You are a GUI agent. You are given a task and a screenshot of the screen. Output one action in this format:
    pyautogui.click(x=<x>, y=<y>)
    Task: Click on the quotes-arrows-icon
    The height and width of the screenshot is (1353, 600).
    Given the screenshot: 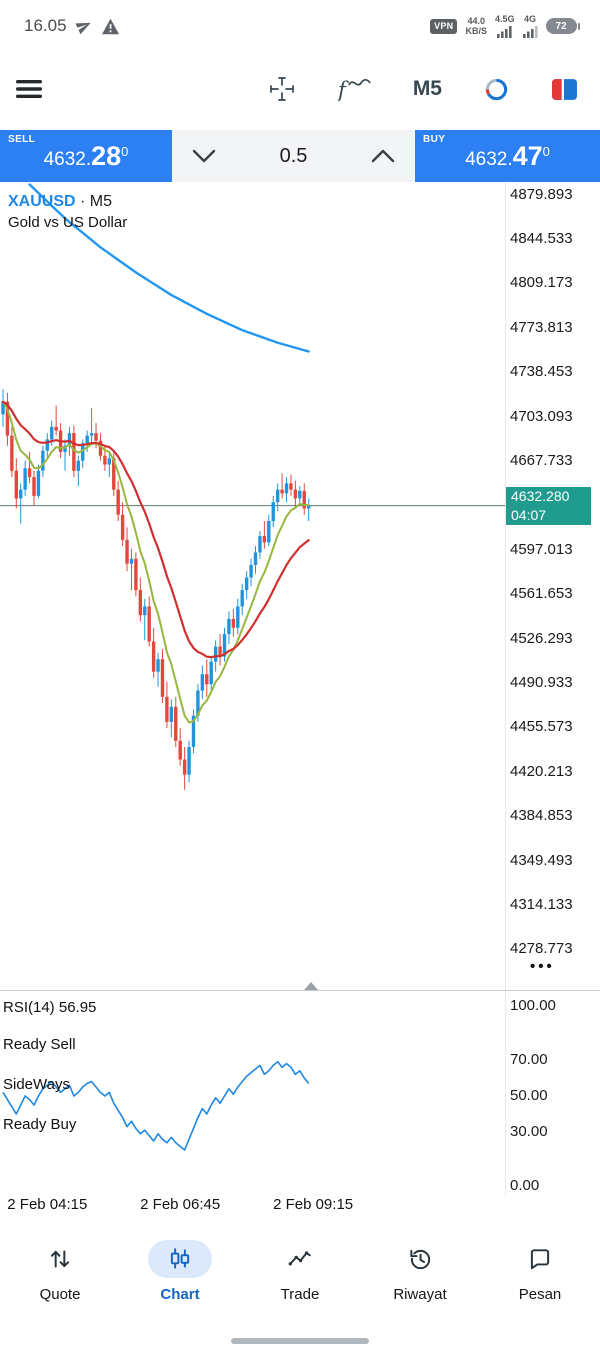 What is the action you would take?
    pyautogui.click(x=60, y=1259)
    